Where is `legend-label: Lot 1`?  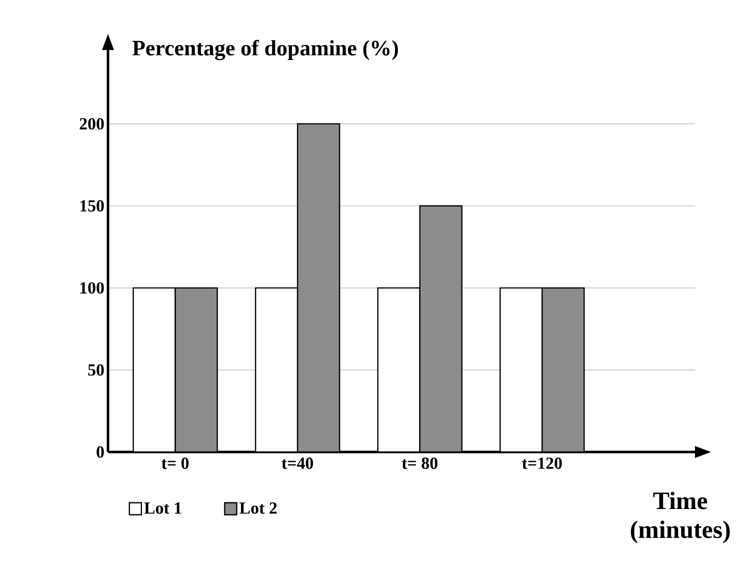
legend-label: Lot 1 is located at coordinates (163, 508).